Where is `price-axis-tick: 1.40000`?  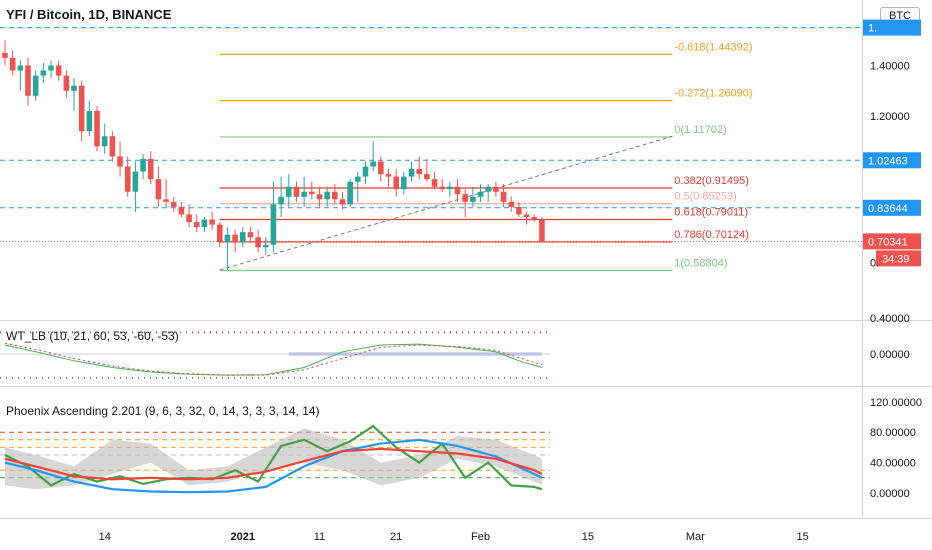
price-axis-tick: 1.40000 is located at coordinates (890, 67).